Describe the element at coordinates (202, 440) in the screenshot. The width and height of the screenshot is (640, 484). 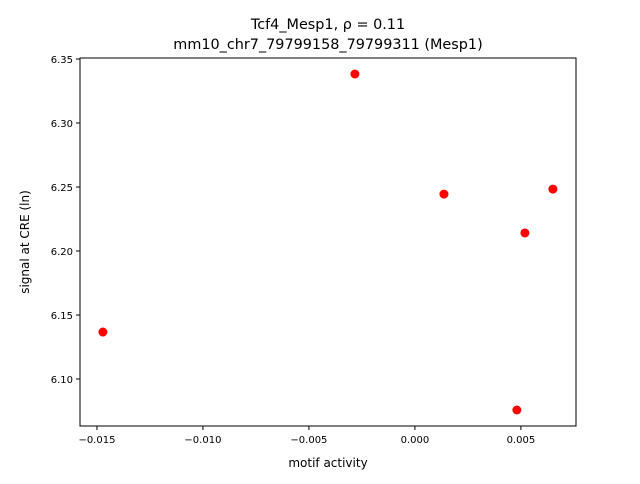
I see `x-tick-label: −0.010` at that location.